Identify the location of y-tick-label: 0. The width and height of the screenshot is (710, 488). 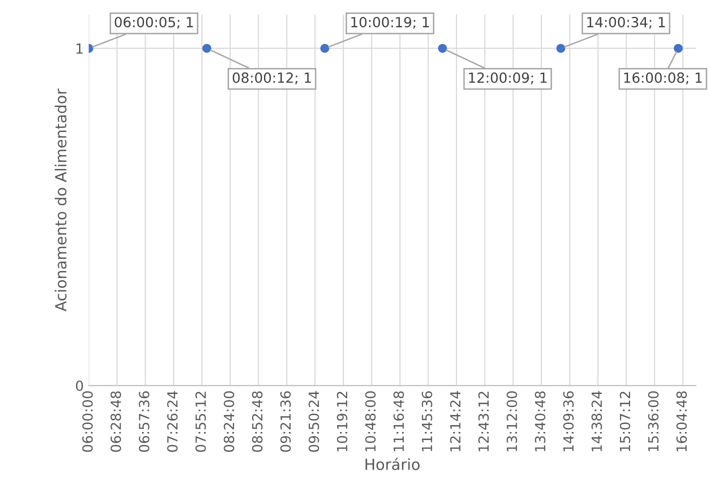
(79, 385).